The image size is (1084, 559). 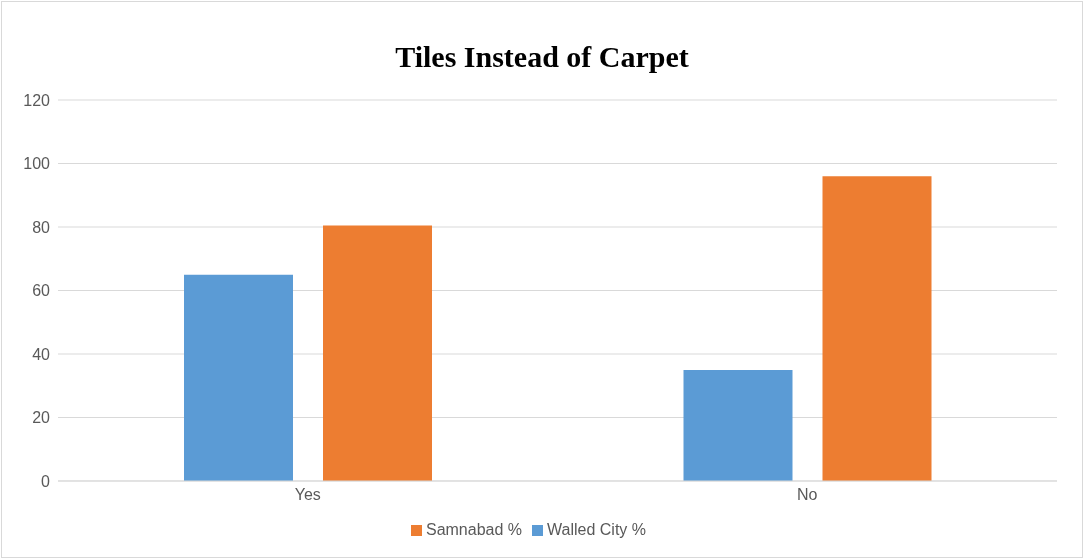 What do you see at coordinates (37, 100) in the screenshot?
I see `y-tick-label: 120` at bounding box center [37, 100].